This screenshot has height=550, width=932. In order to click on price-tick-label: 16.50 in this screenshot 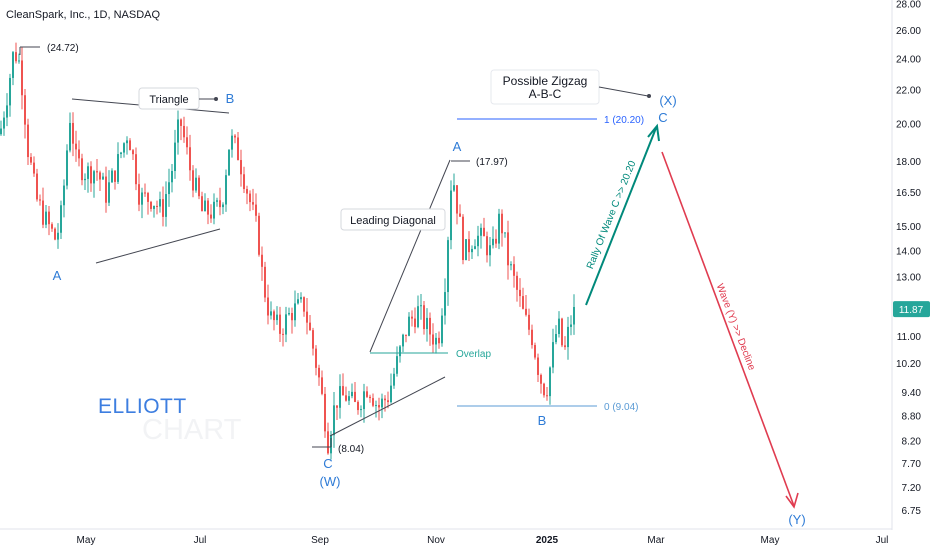, I will do `click(908, 193)`.